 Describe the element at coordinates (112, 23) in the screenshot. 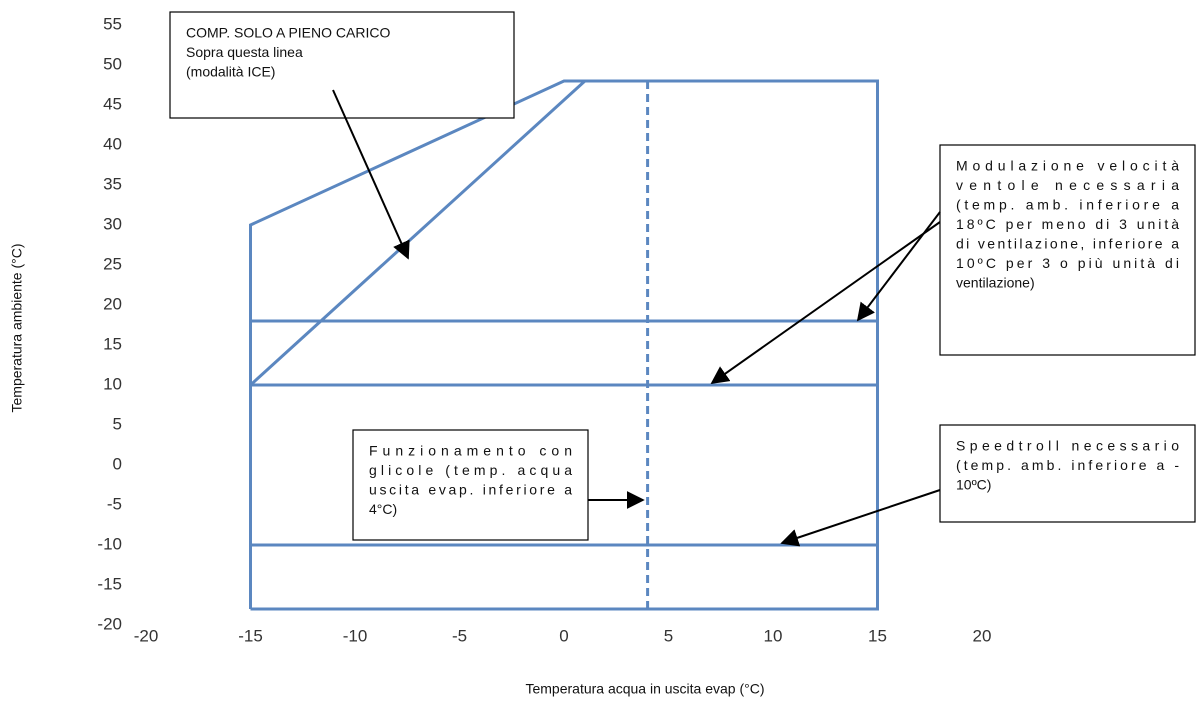

I see `y-tick-label: 55` at that location.